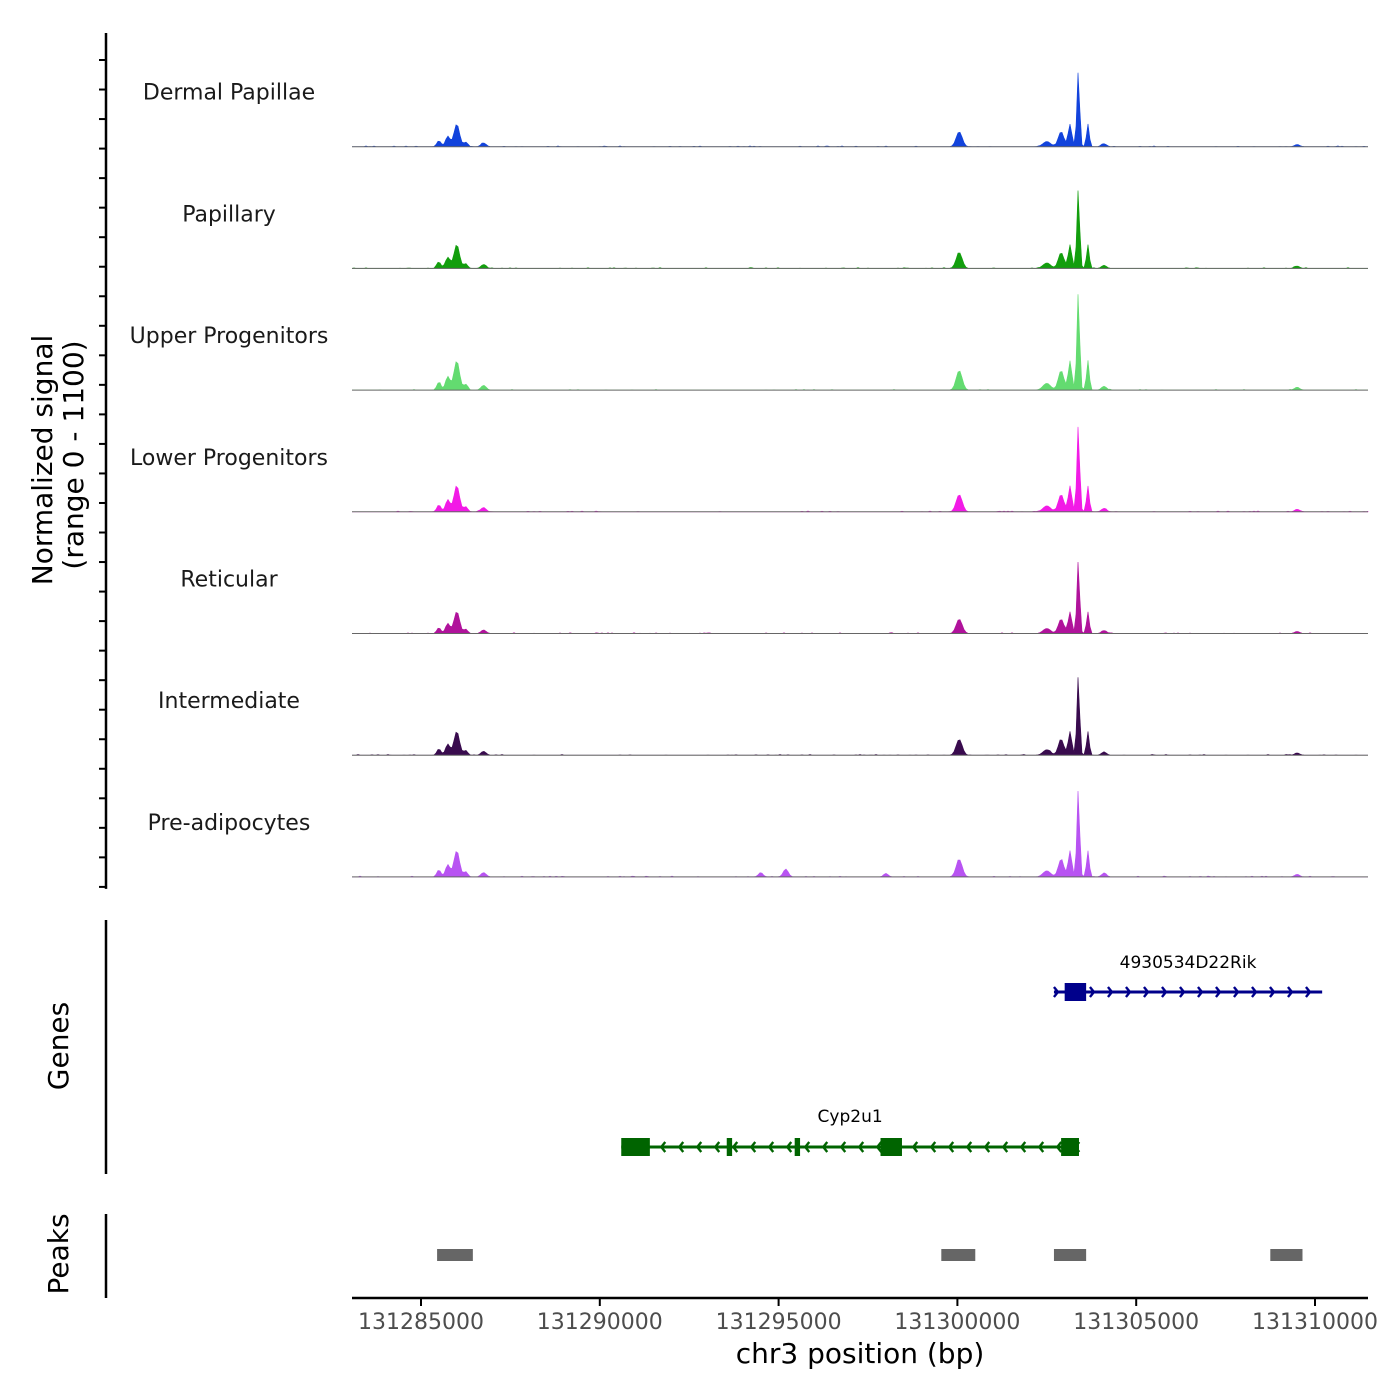 The image size is (1400, 1400). I want to click on x-tick-label: 131305000, so click(1136, 1322).